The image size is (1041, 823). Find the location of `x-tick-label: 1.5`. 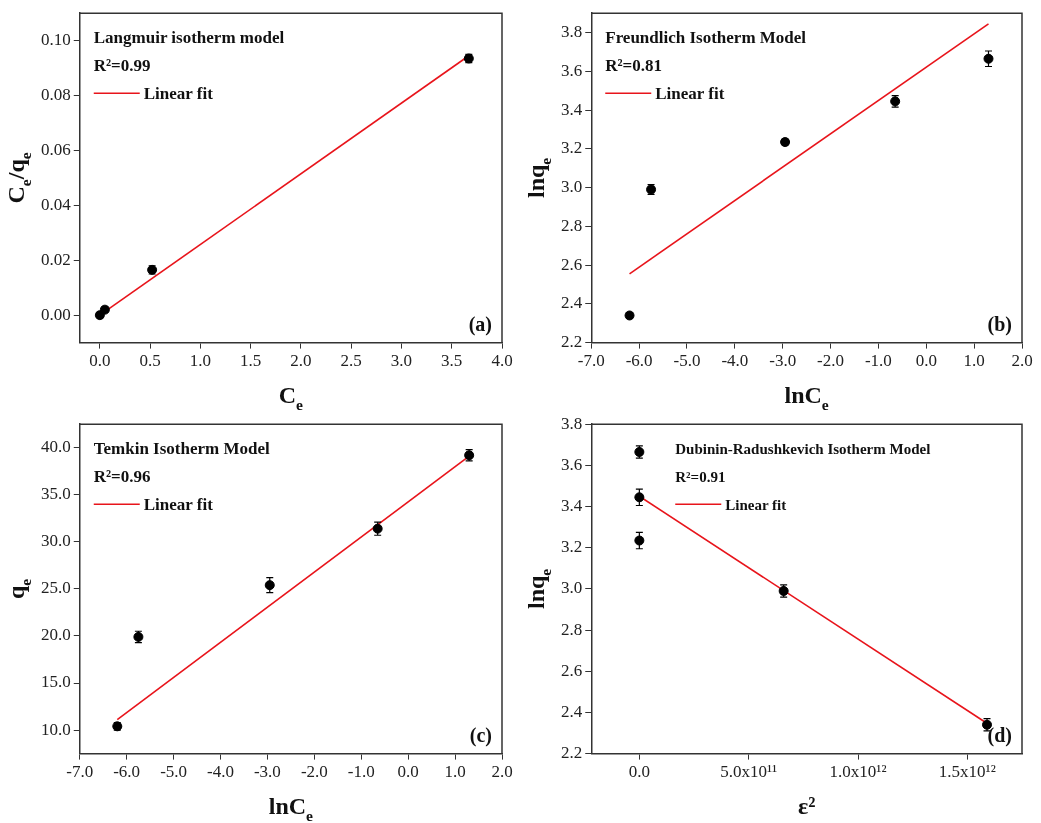

x-tick-label: 1.5 is located at coordinates (251, 361).